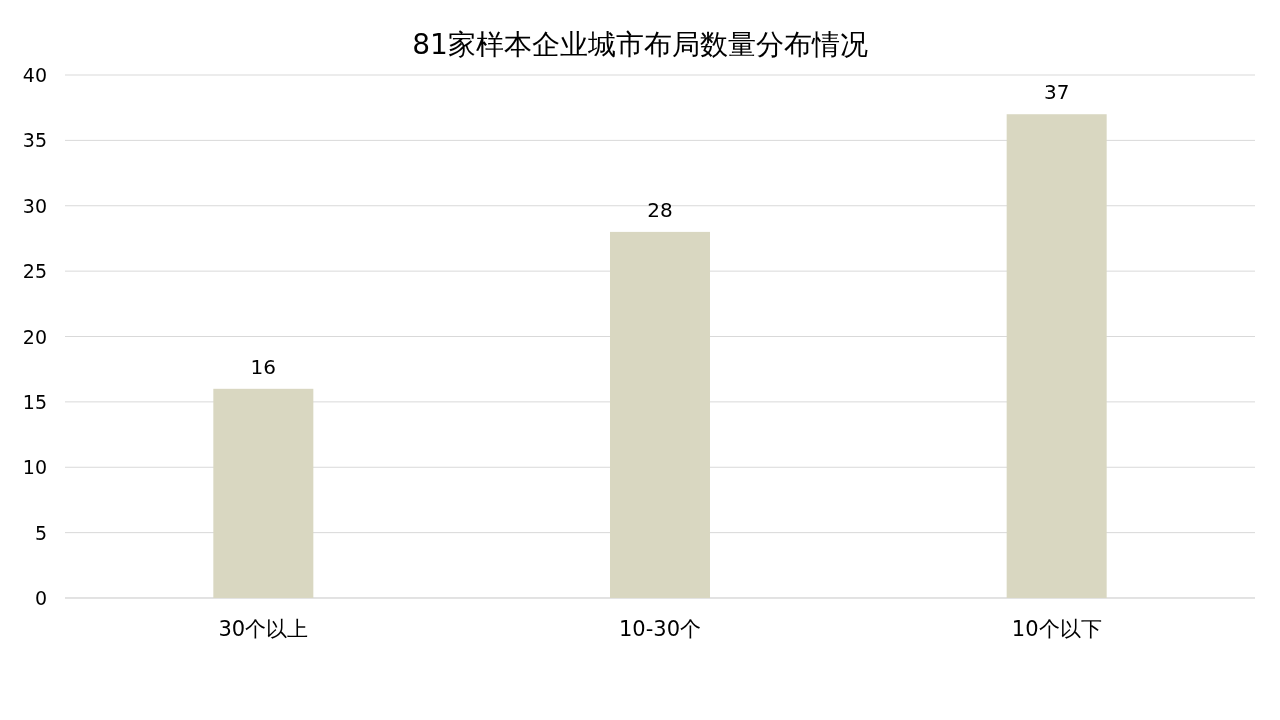 The image size is (1280, 720). Describe the element at coordinates (34, 401) in the screenshot. I see `y-tick-label: 15` at that location.